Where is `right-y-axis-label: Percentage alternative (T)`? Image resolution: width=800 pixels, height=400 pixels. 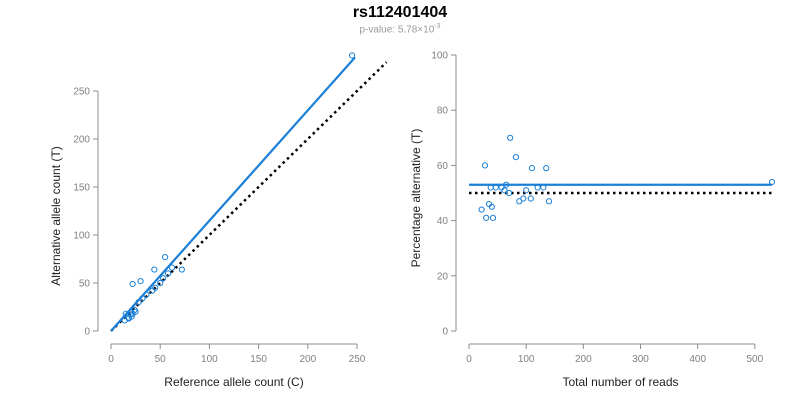
right-y-axis-label: Percentage alternative (T) is located at coordinates (416, 198).